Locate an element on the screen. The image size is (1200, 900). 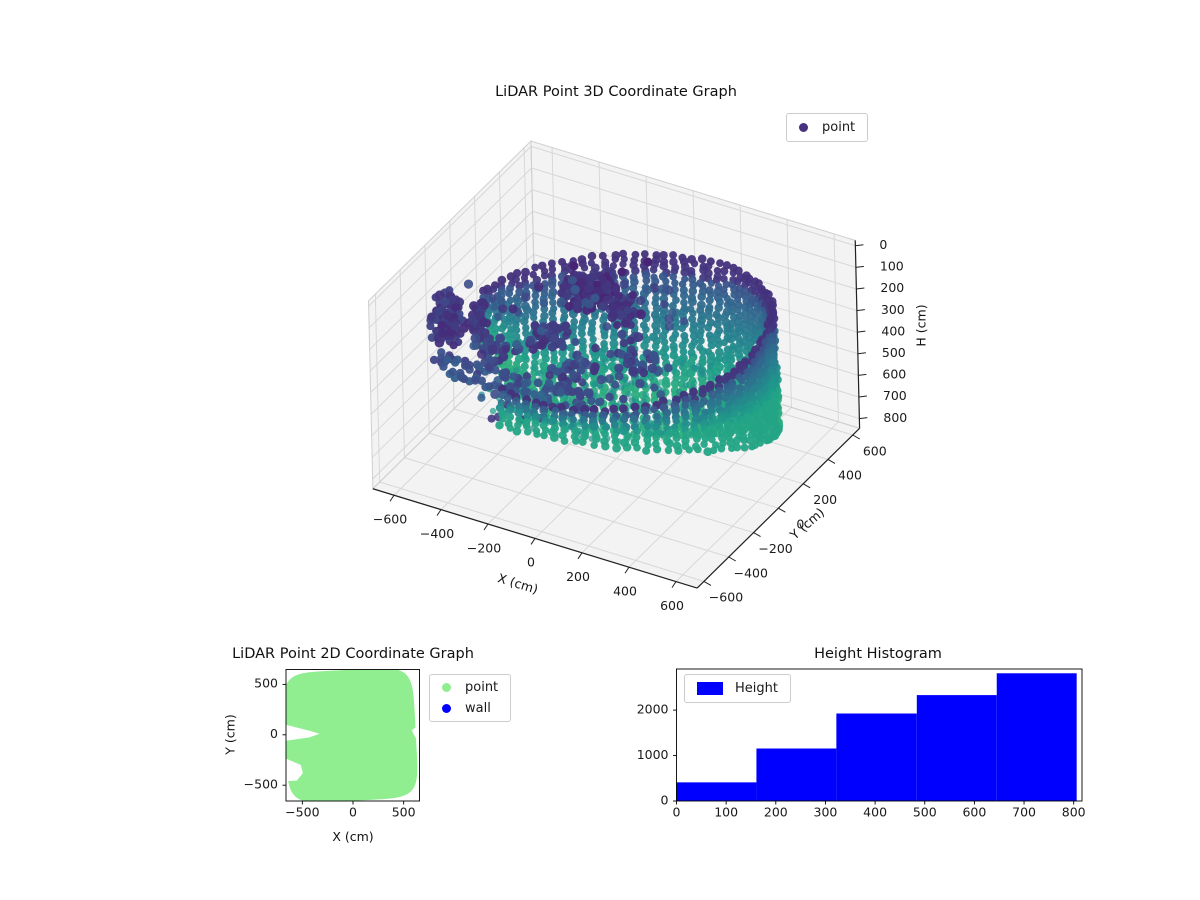
plot-3d-legend: point is located at coordinates (827, 127).